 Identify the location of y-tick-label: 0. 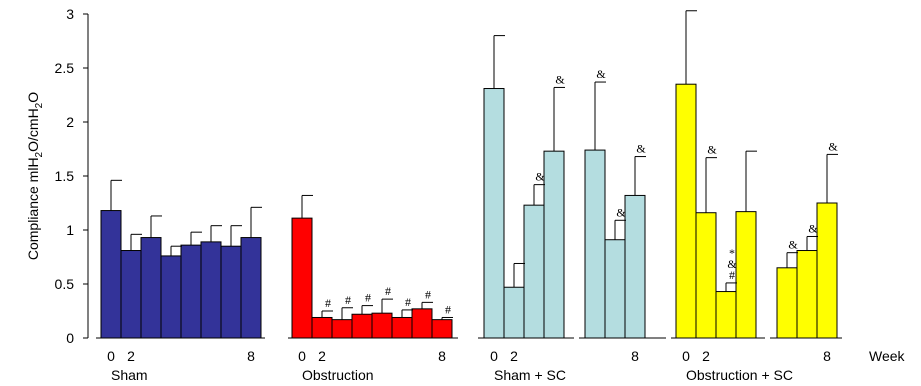
(70, 338).